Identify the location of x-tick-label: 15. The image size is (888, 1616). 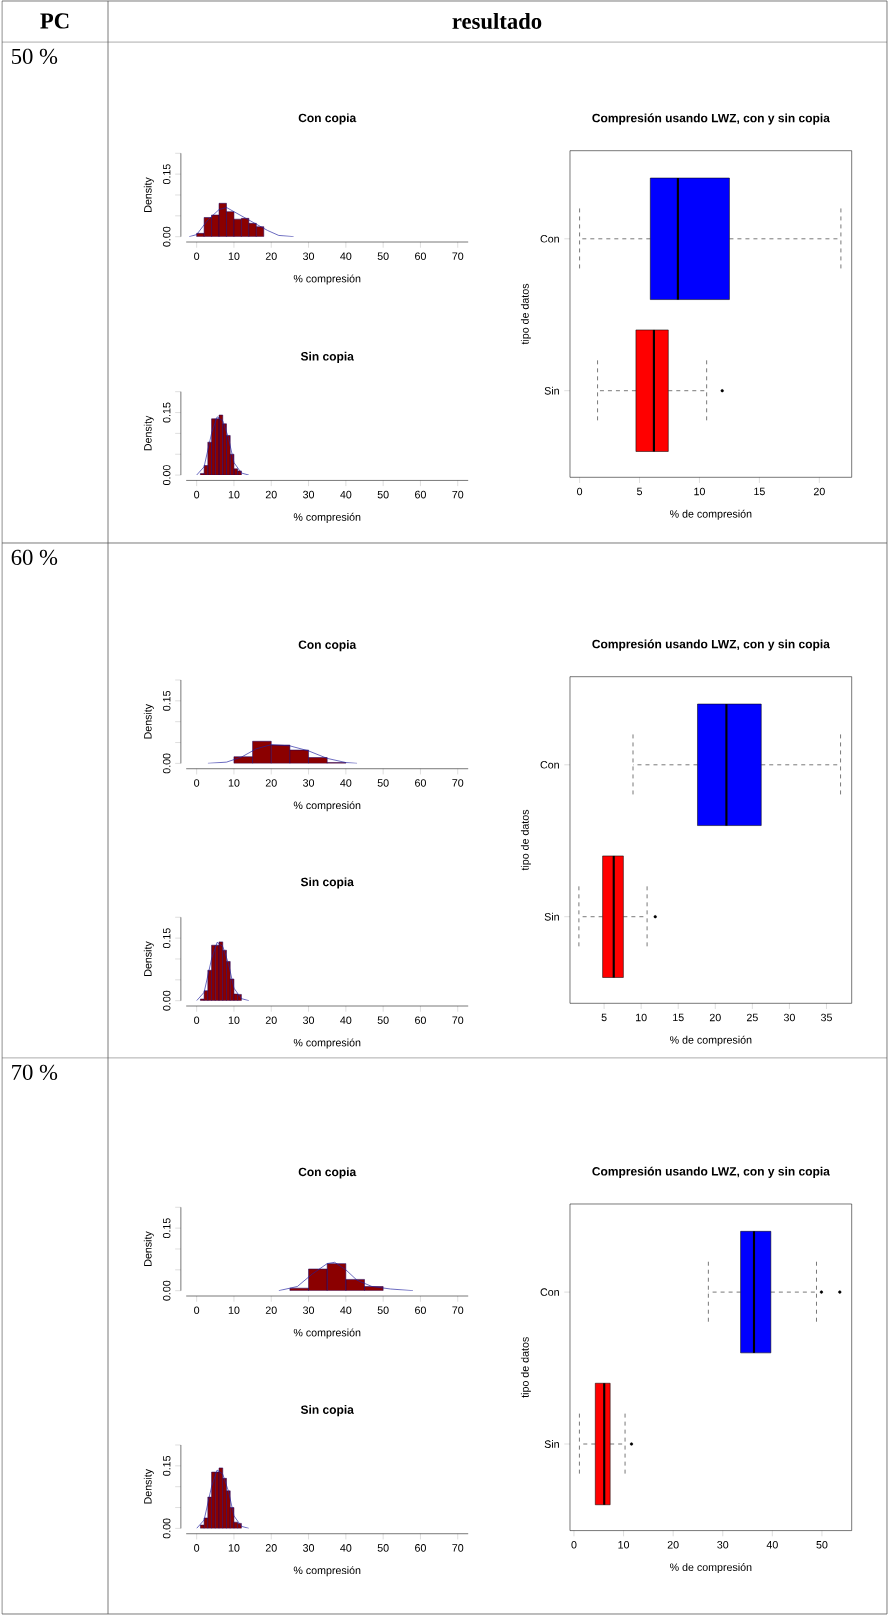
(678, 1017).